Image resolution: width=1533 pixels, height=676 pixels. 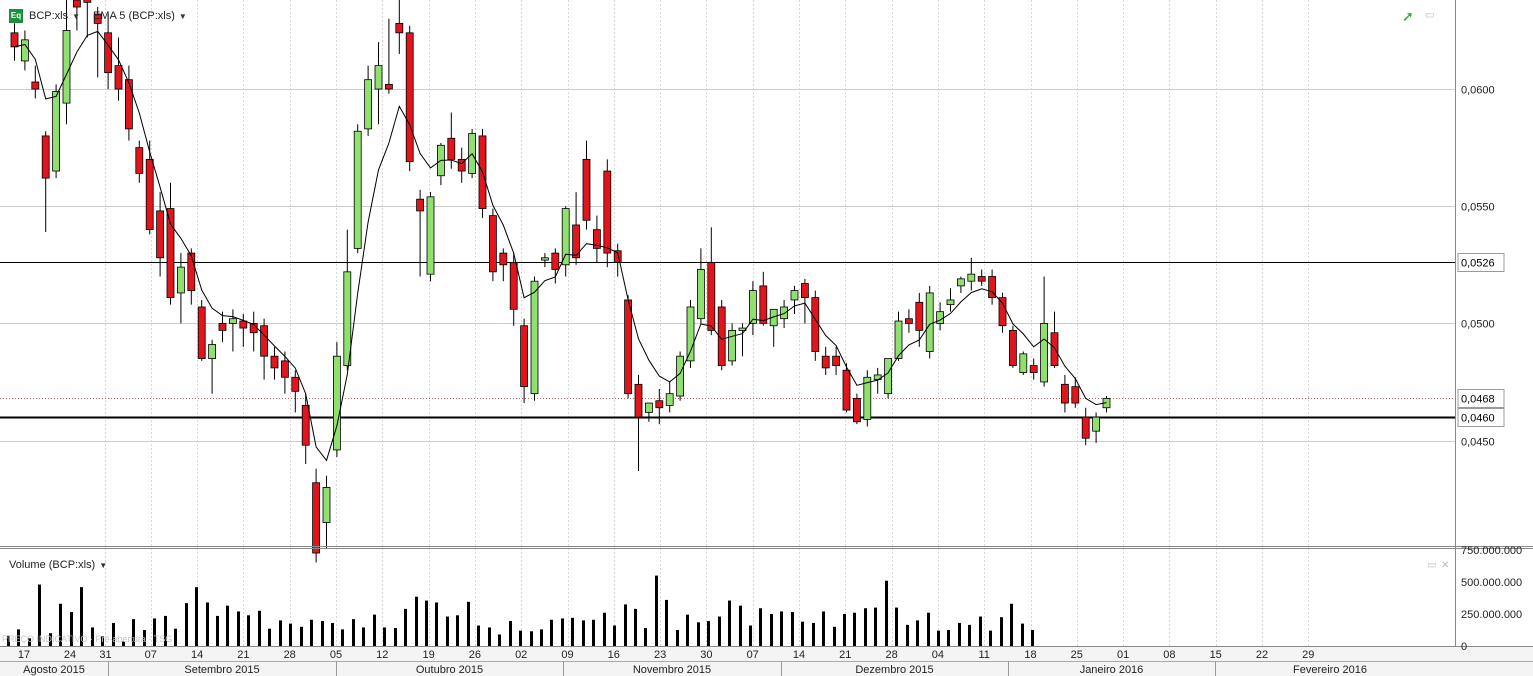 I want to click on volume-panel-selector: Volume (BCP:xls) ▼, so click(x=58, y=565).